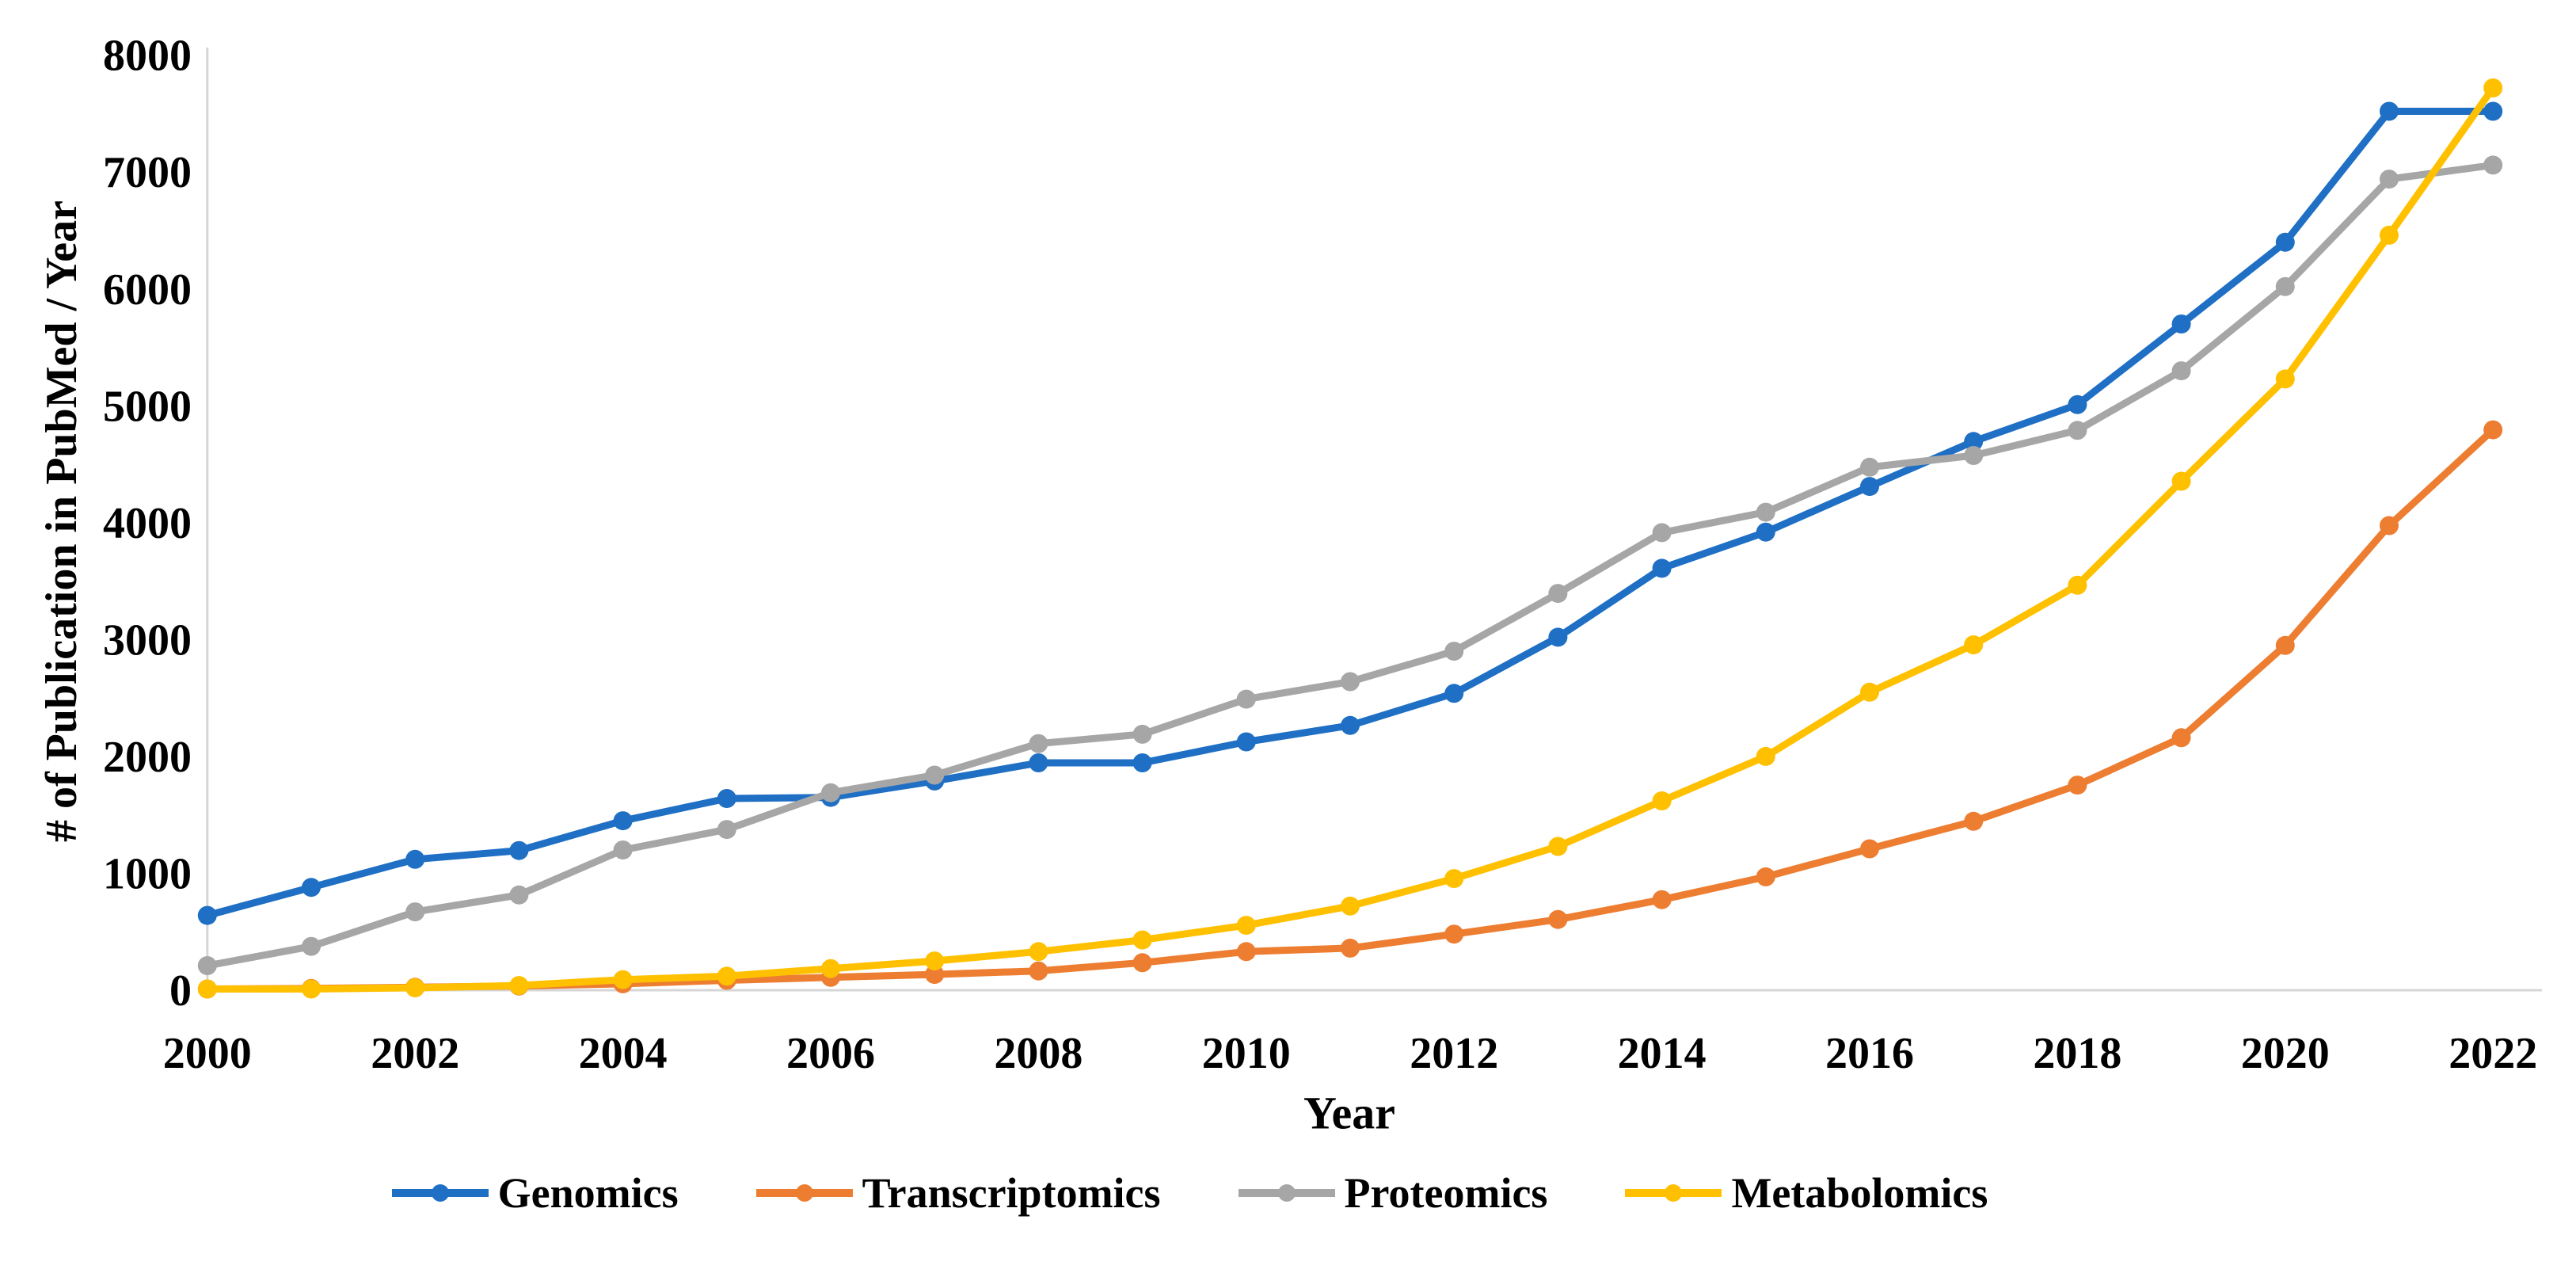 The image size is (2576, 1273). I want to click on legend-item-genomics: Genomics, so click(534, 1193).